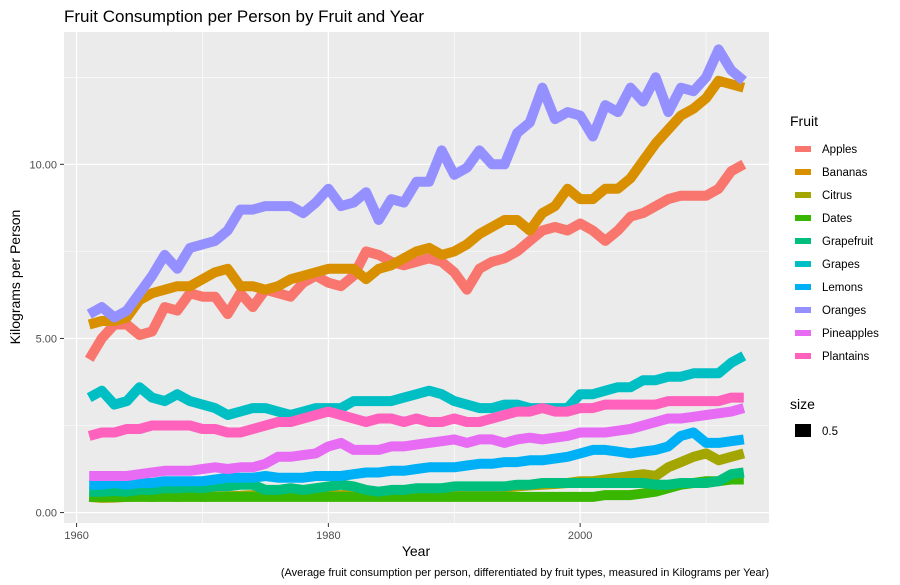 This screenshot has width=900, height=585. I want to click on x-tick-label: 1980, so click(328, 536).